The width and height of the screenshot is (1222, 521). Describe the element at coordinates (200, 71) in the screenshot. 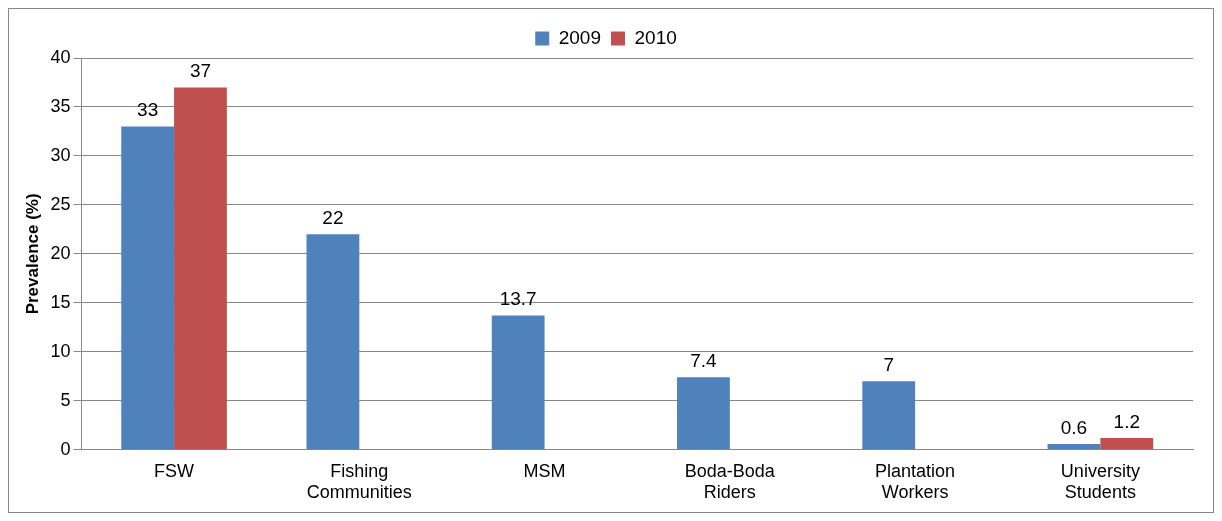

I see `data-label: 37` at that location.